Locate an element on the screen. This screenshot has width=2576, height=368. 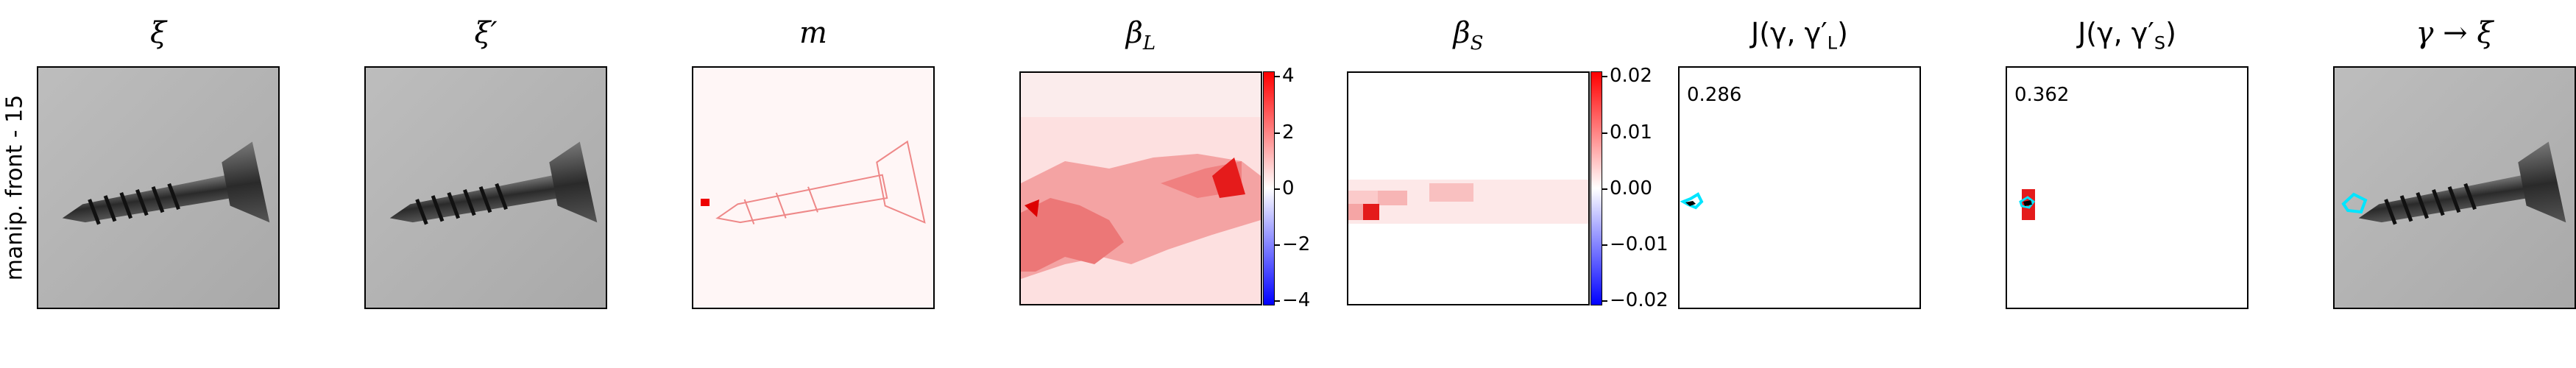
title-xi-prime: ξ′ is located at coordinates (486, 33).